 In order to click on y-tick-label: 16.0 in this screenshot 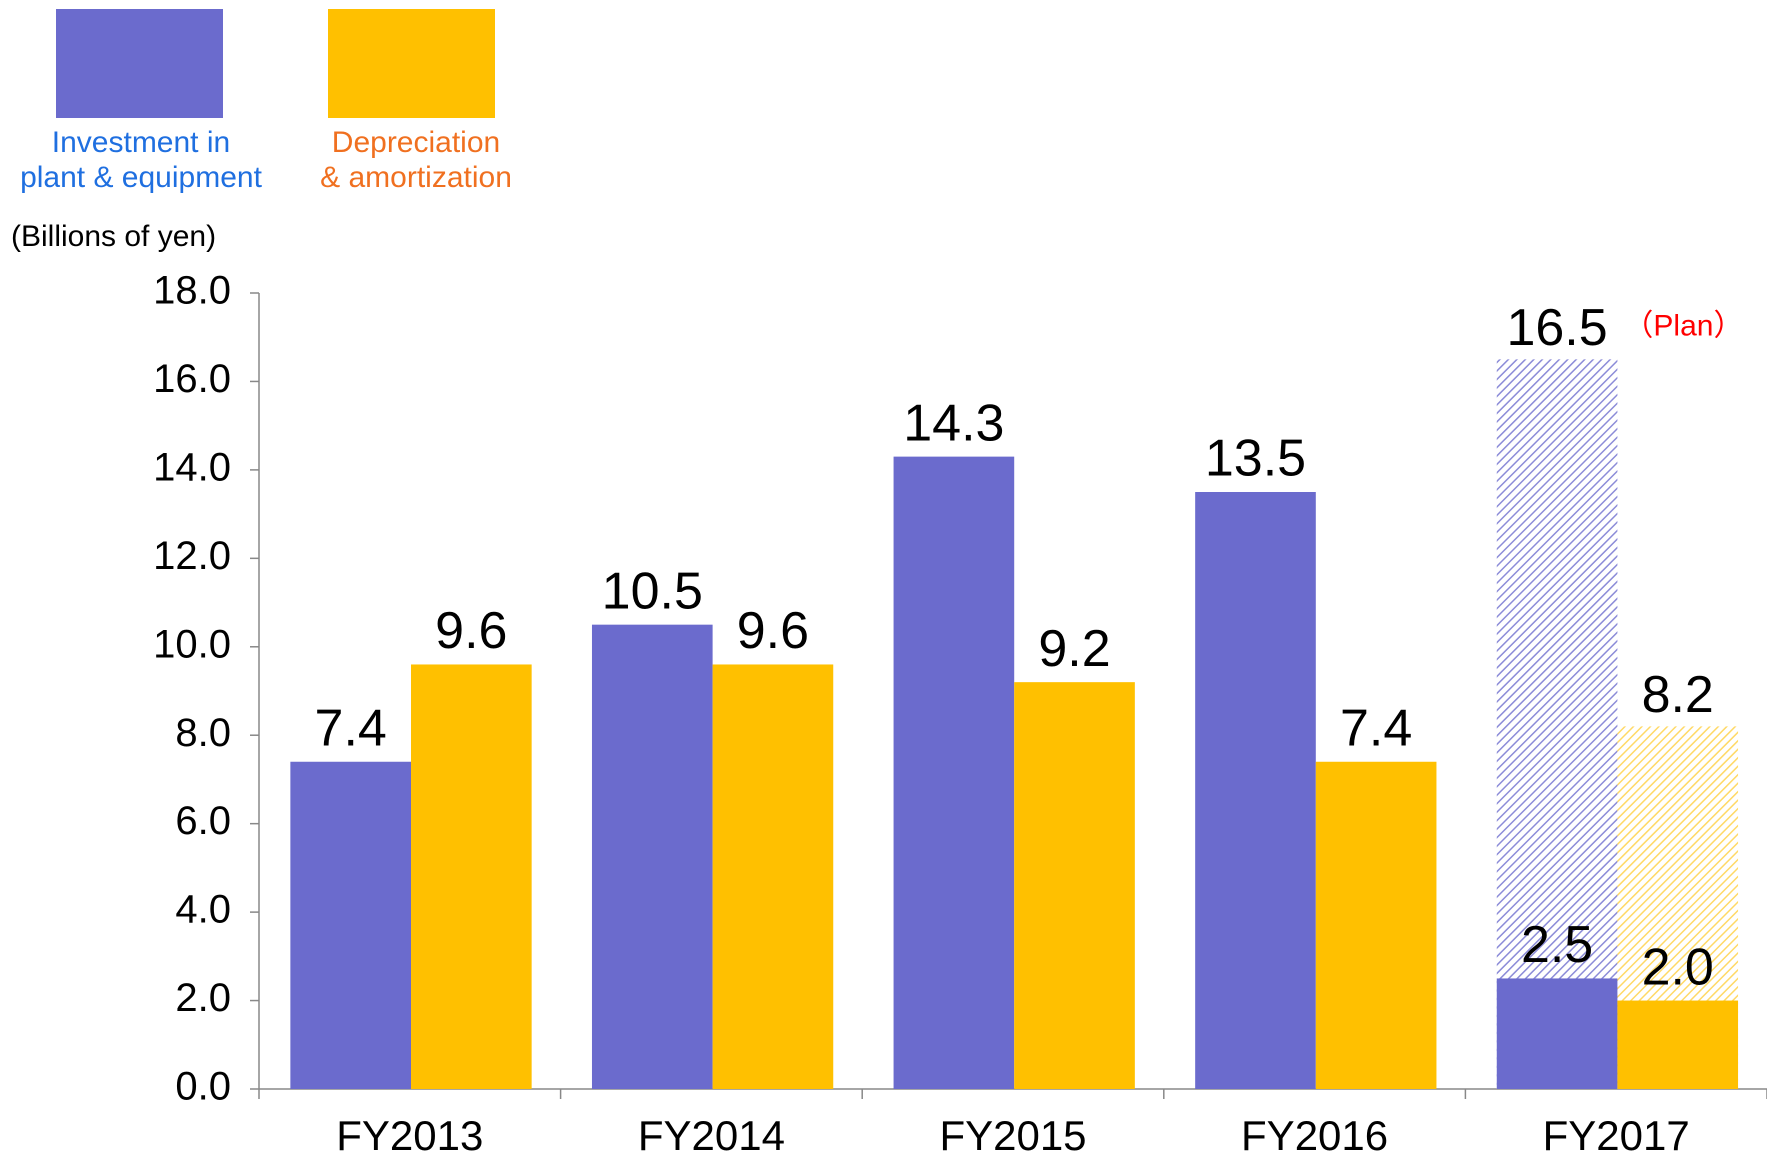, I will do `click(192, 379)`.